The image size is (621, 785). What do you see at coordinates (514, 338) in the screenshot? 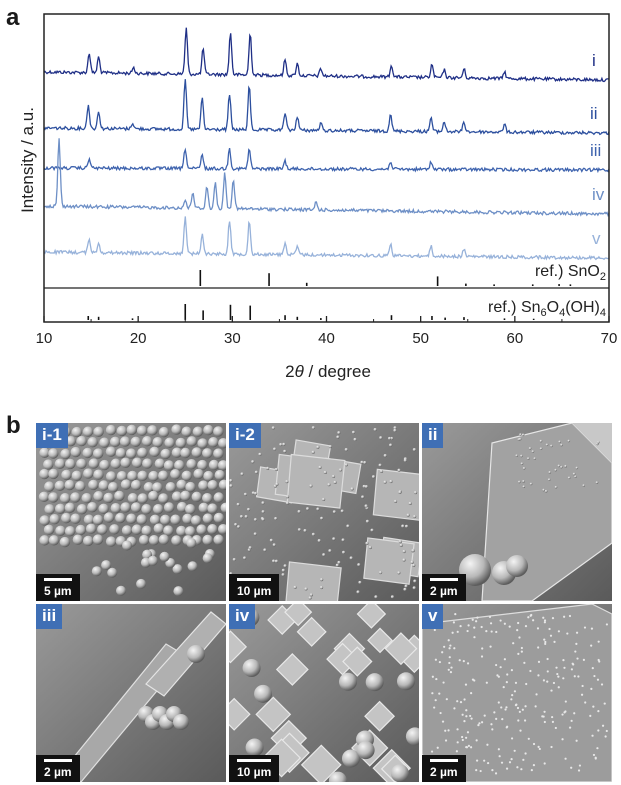
I see `x-tick-label: 60` at bounding box center [514, 338].